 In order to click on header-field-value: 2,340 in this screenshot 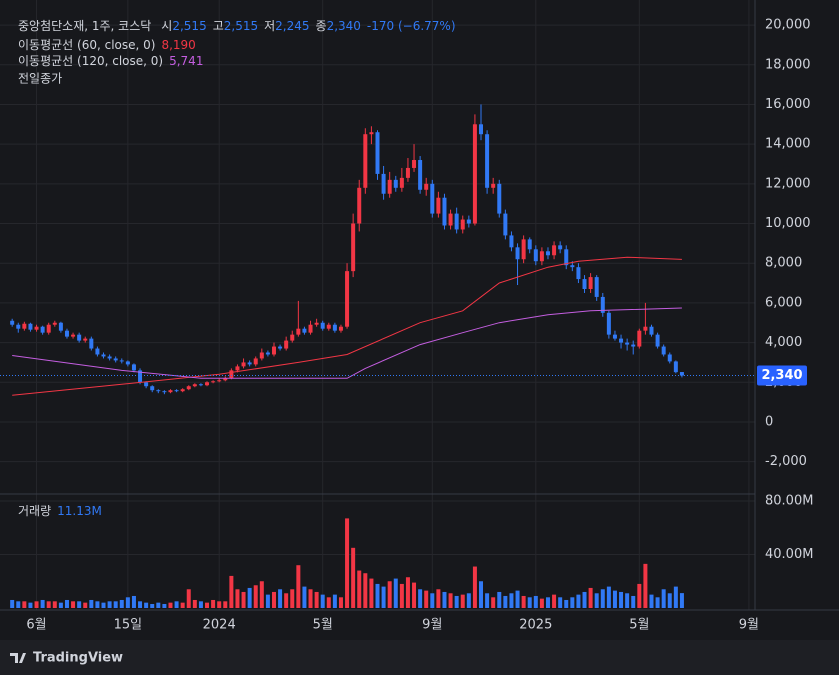, I will do `click(344, 26)`.